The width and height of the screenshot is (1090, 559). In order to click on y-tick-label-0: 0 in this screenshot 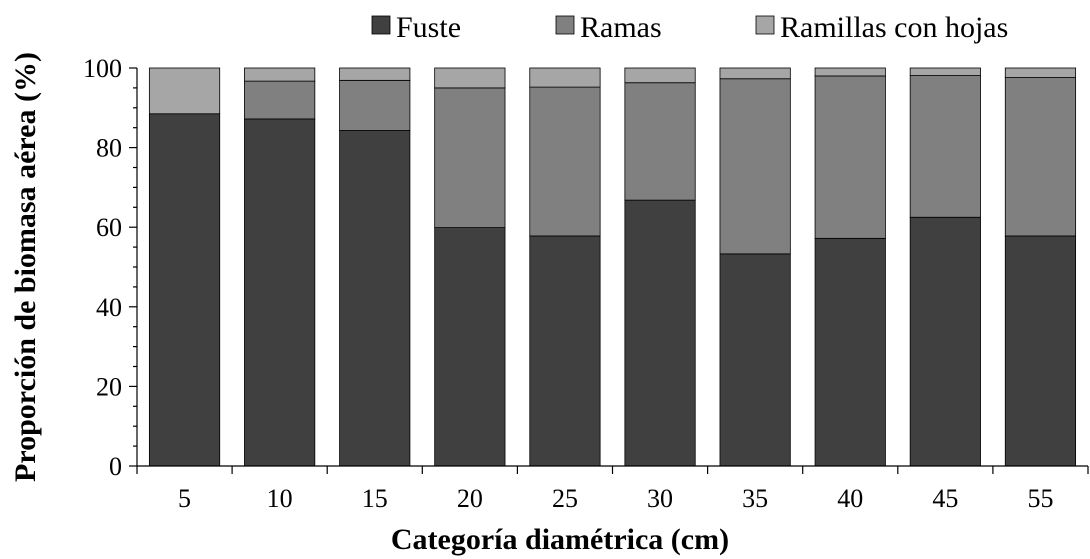, I will do `click(115, 466)`.